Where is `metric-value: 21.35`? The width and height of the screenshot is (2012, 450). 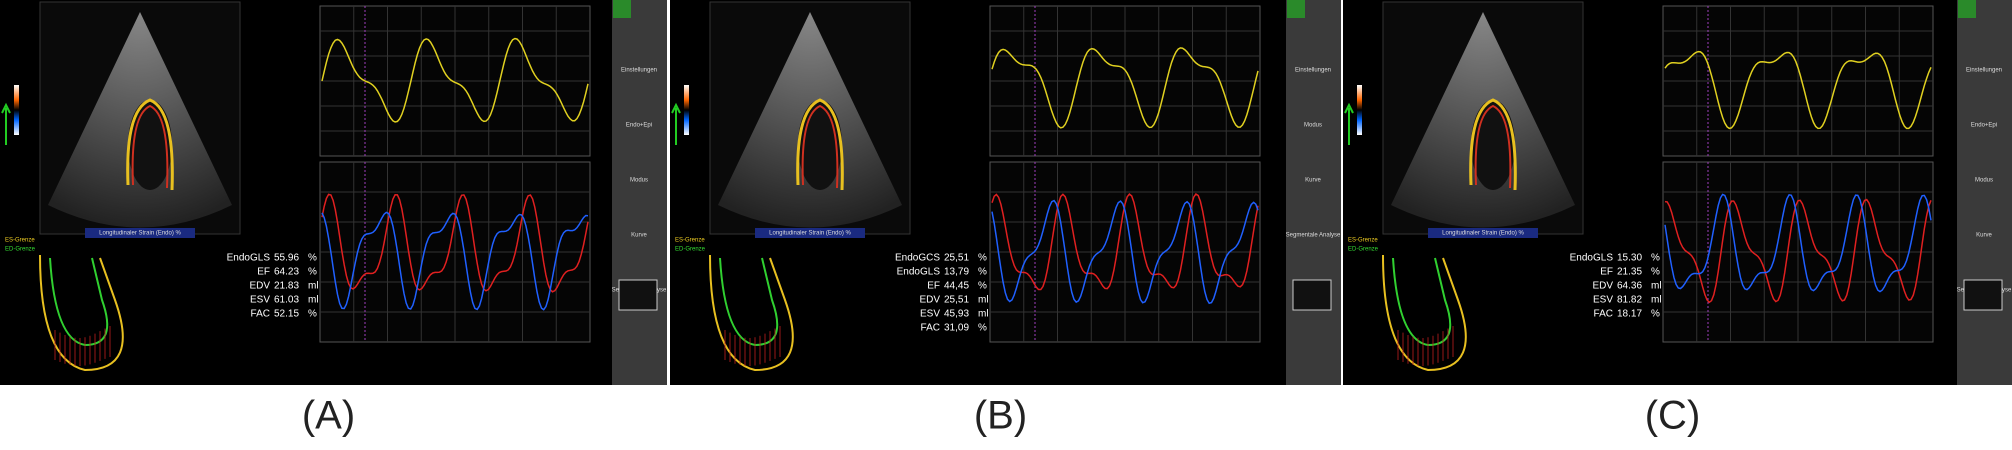
metric-value: 21.35 is located at coordinates (1629, 272).